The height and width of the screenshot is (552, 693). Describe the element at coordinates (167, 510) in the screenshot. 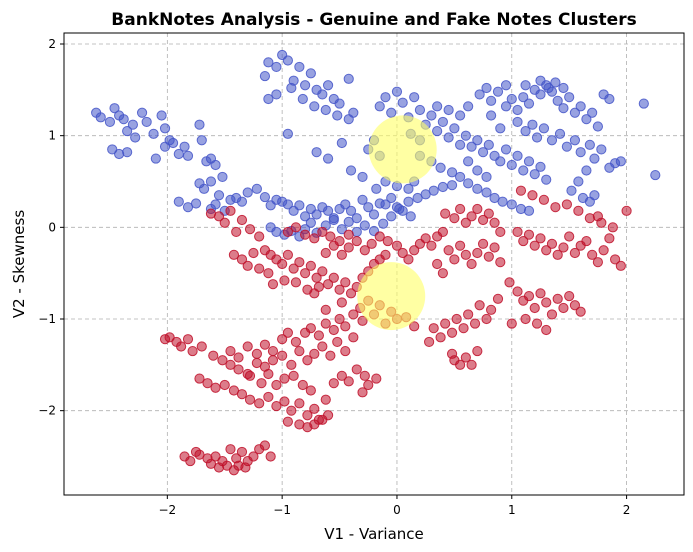

I see `x-tick-label: −2` at that location.